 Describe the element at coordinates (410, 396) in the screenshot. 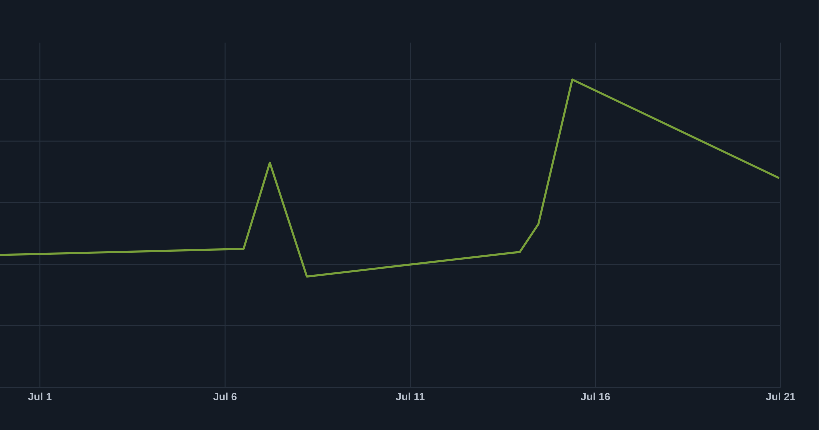

I see `x-tick-label: Jul 11` at that location.